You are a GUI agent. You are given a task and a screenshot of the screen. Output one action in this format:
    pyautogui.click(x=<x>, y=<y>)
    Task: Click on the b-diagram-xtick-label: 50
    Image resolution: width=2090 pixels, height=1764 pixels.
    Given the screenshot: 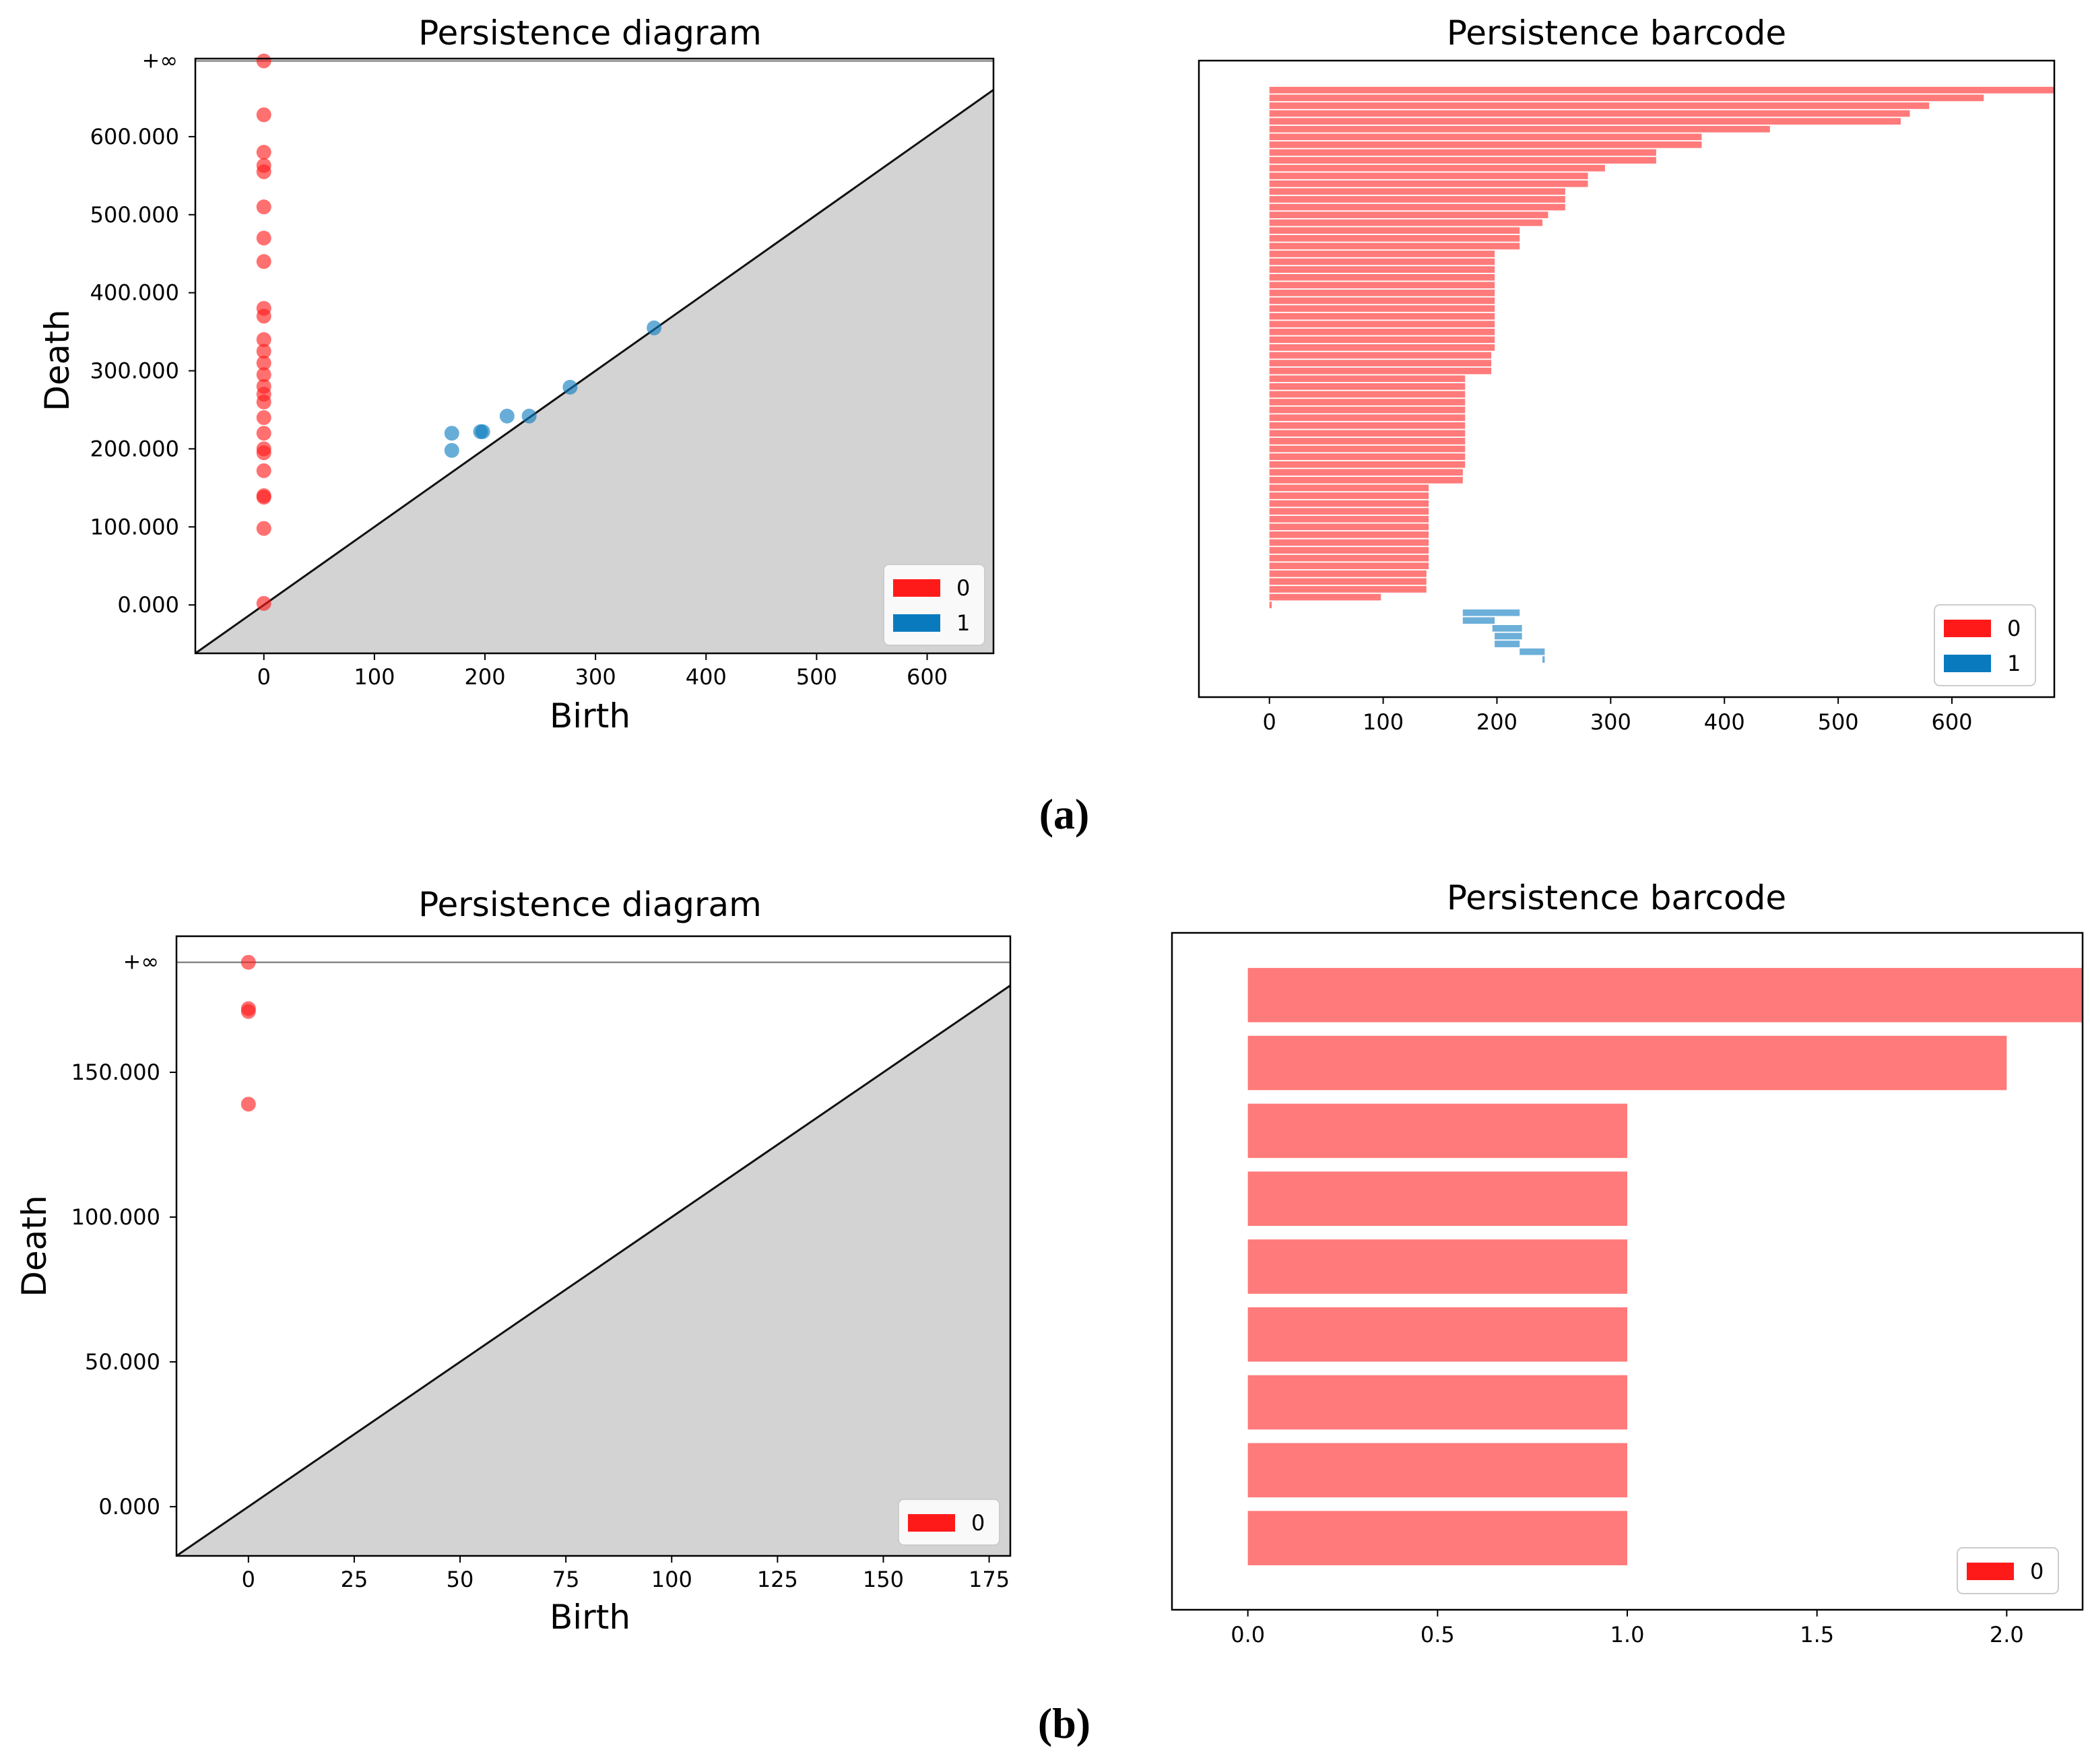 What is the action you would take?
    pyautogui.click(x=461, y=1579)
    